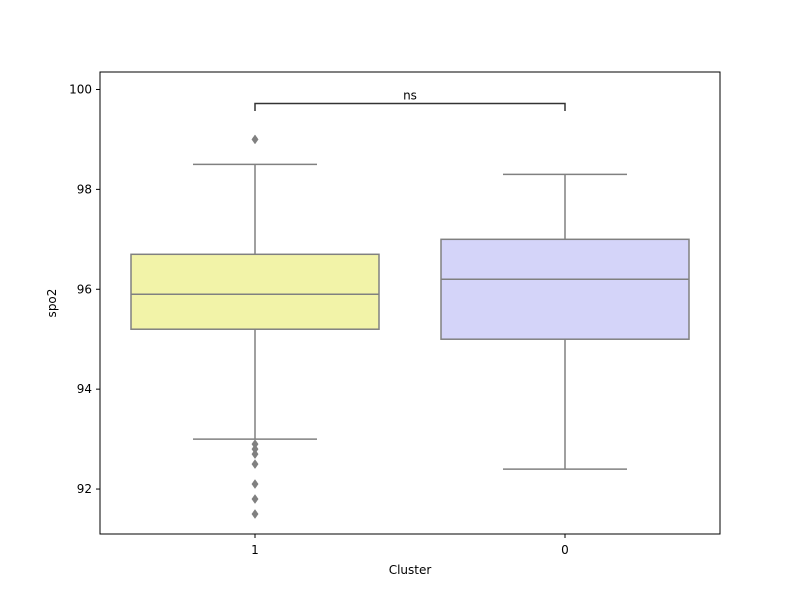 Image resolution: width=800 pixels, height=600 pixels. I want to click on significance-label: ns, so click(410, 95).